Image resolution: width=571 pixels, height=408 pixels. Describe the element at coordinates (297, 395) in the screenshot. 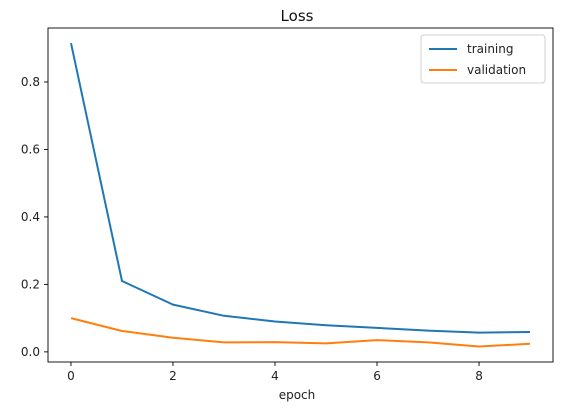

I see `x-axis-label: epoch` at that location.